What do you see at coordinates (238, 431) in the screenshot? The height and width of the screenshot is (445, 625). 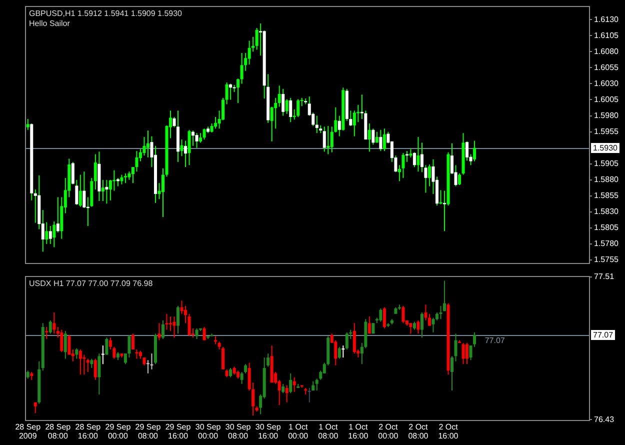 I see `x-tick-label: 30 Sep 08:00` at bounding box center [238, 431].